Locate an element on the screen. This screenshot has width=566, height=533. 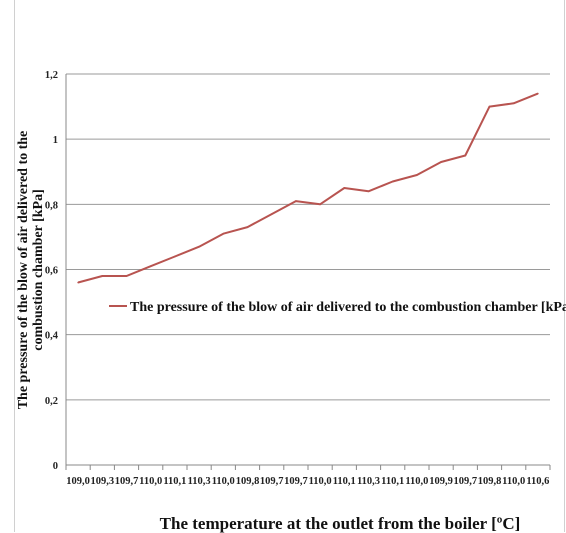
x-tick-label: 110,6 is located at coordinates (537, 481).